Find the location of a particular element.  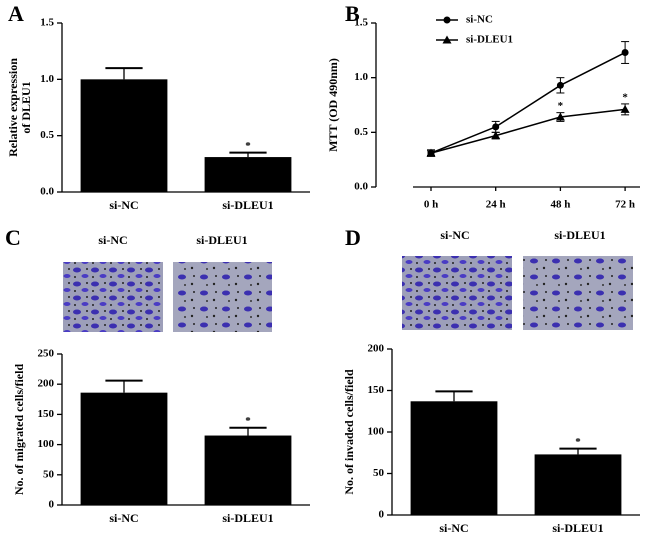

legend-label: si-DLEU1 is located at coordinates (489, 40).